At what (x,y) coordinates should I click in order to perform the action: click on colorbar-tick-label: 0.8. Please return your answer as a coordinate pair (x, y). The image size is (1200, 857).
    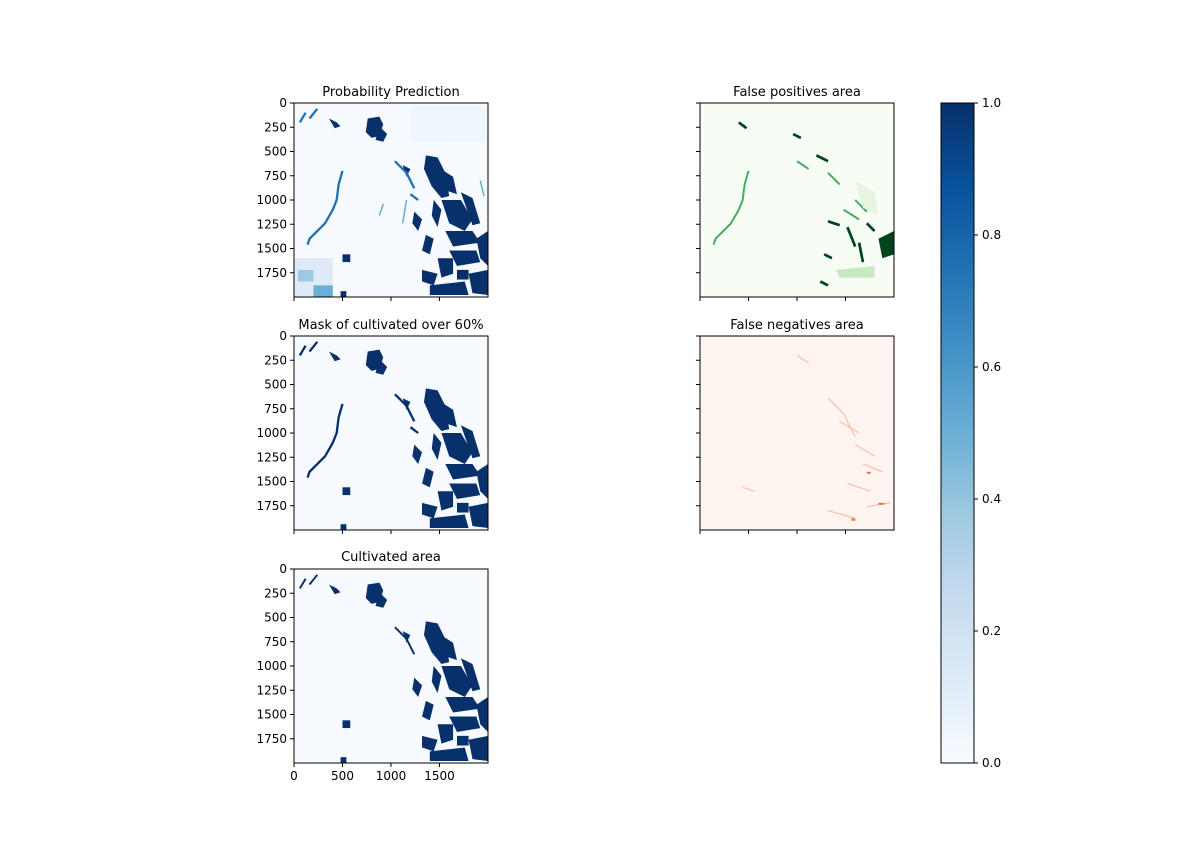
    Looking at the image, I should click on (991, 235).